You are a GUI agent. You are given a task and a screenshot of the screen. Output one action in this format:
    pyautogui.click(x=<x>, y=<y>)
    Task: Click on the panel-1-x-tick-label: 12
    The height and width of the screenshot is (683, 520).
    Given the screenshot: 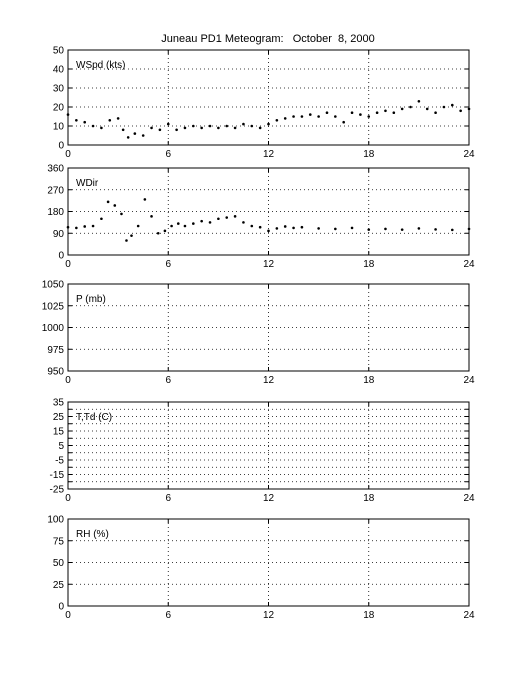 What is the action you would take?
    pyautogui.click(x=269, y=154)
    